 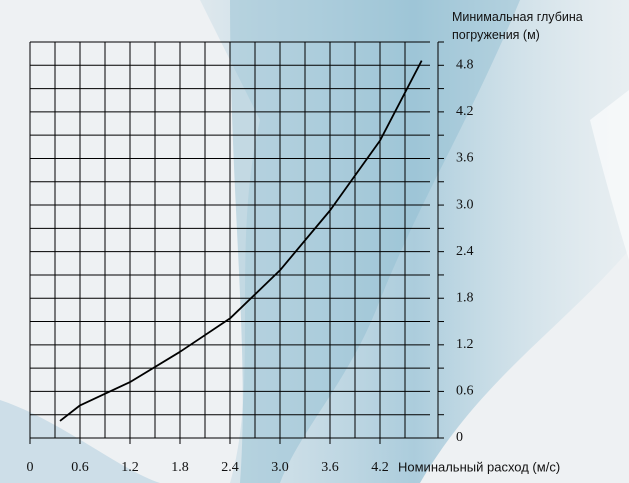 What do you see at coordinates (465, 204) in the screenshot?
I see `y-tick-label: 3.0` at bounding box center [465, 204].